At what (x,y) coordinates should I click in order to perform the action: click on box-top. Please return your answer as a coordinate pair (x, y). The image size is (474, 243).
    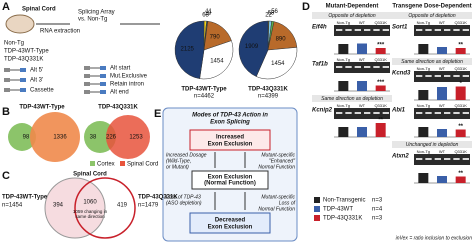
    Looking at the image, I should click on (230, 140).